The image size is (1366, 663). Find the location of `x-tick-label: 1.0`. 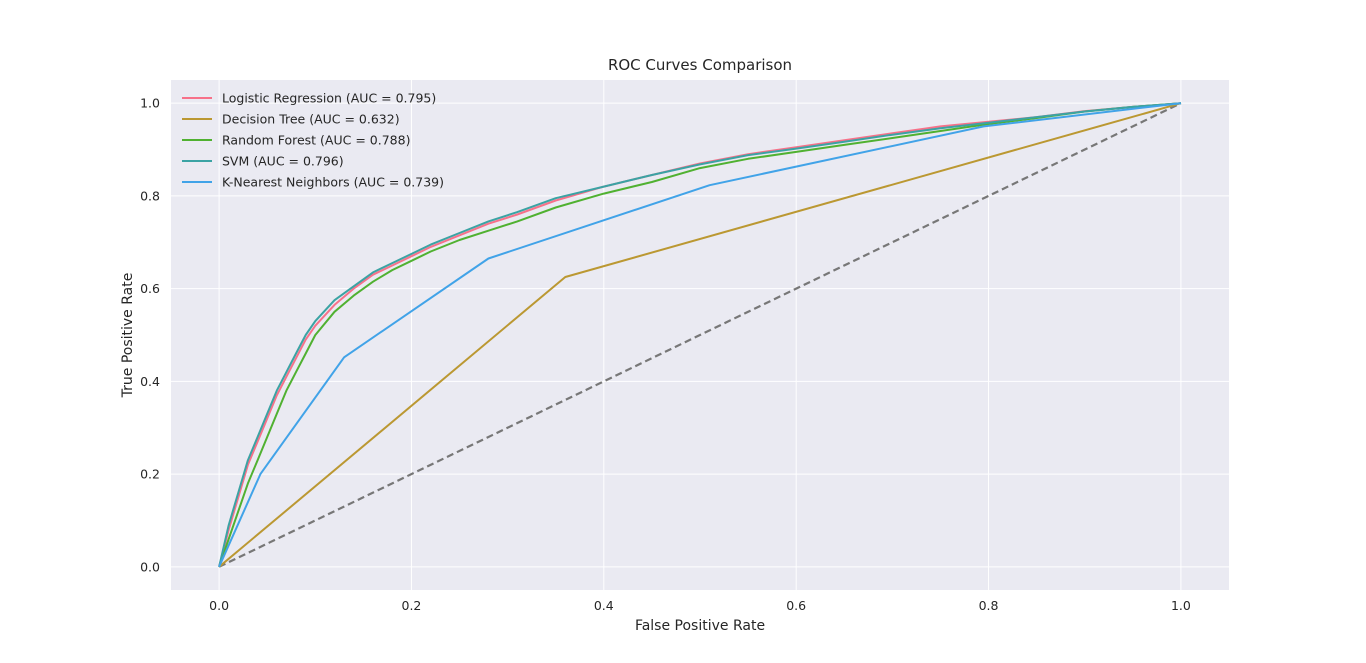

x-tick-label: 1.0 is located at coordinates (1181, 605).